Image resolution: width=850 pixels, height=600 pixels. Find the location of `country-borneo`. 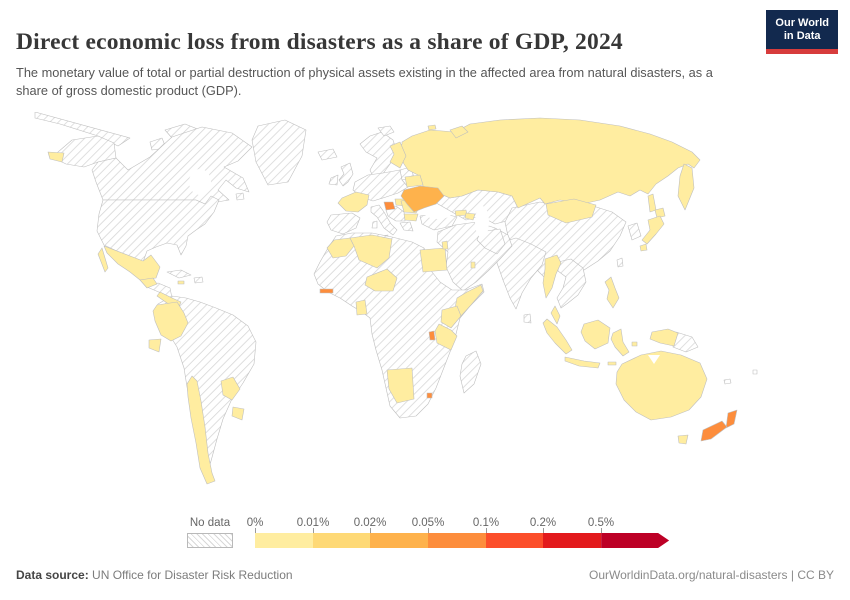

country-borneo is located at coordinates (595, 334).